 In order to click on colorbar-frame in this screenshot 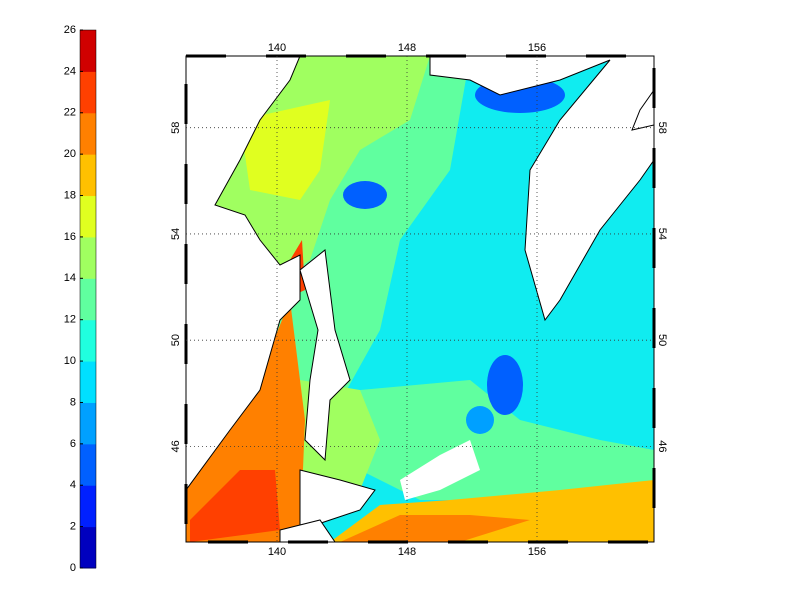, I will do `click(88, 299)`.